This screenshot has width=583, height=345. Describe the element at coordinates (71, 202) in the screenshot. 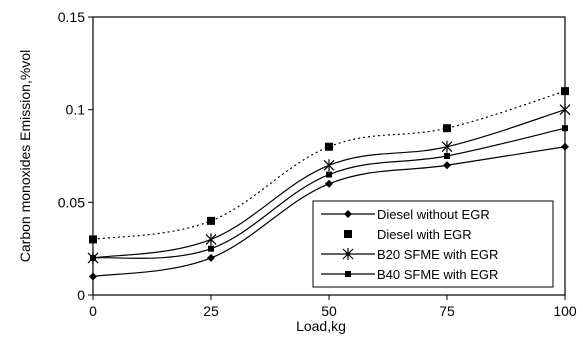

I see `y-tick-label: 0.05` at that location.